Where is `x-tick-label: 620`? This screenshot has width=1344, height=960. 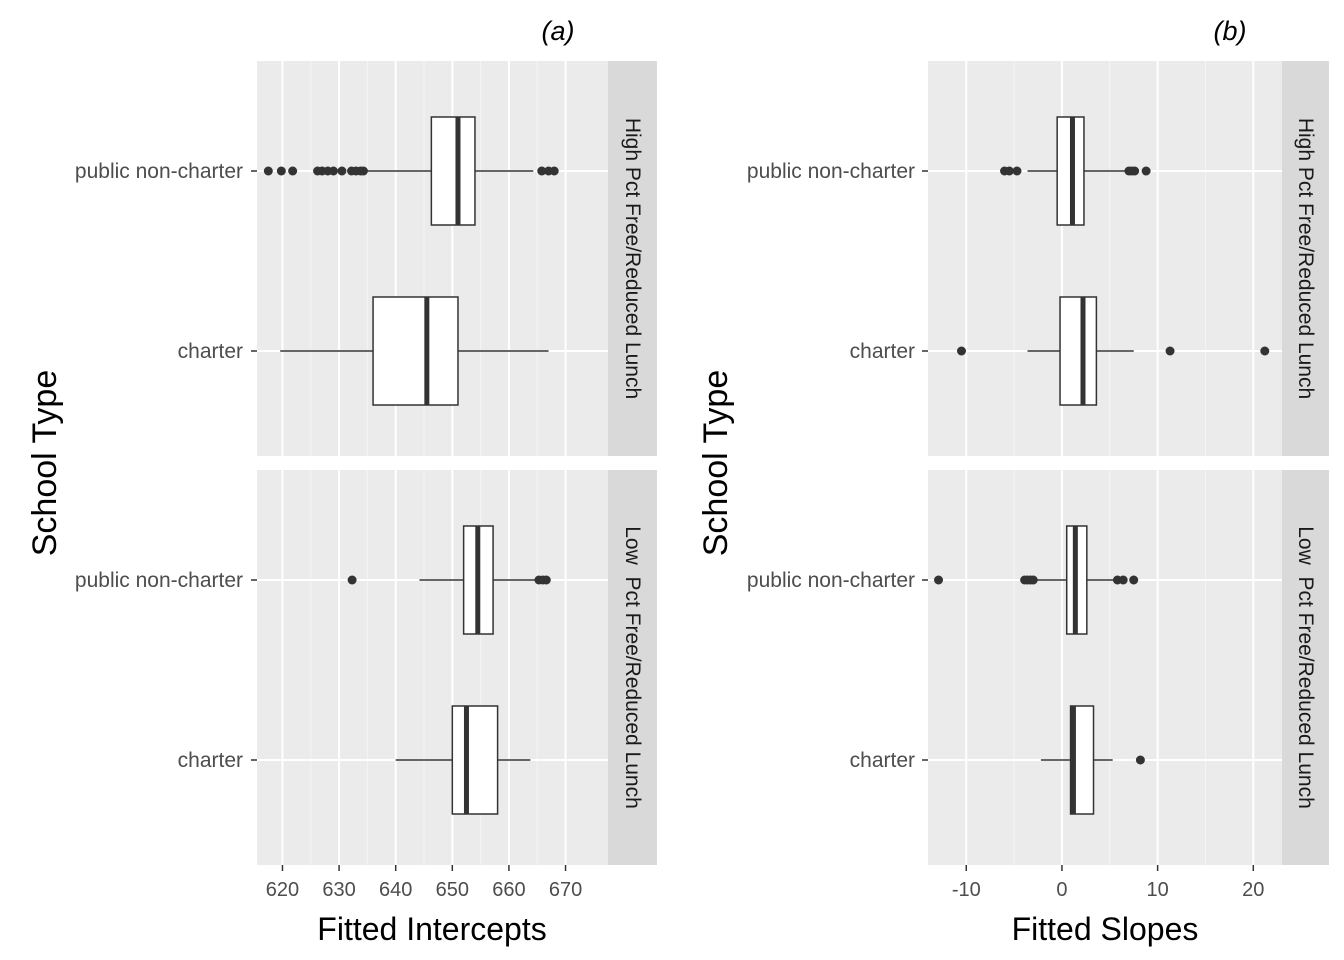 x-tick-label: 620 is located at coordinates (282, 890).